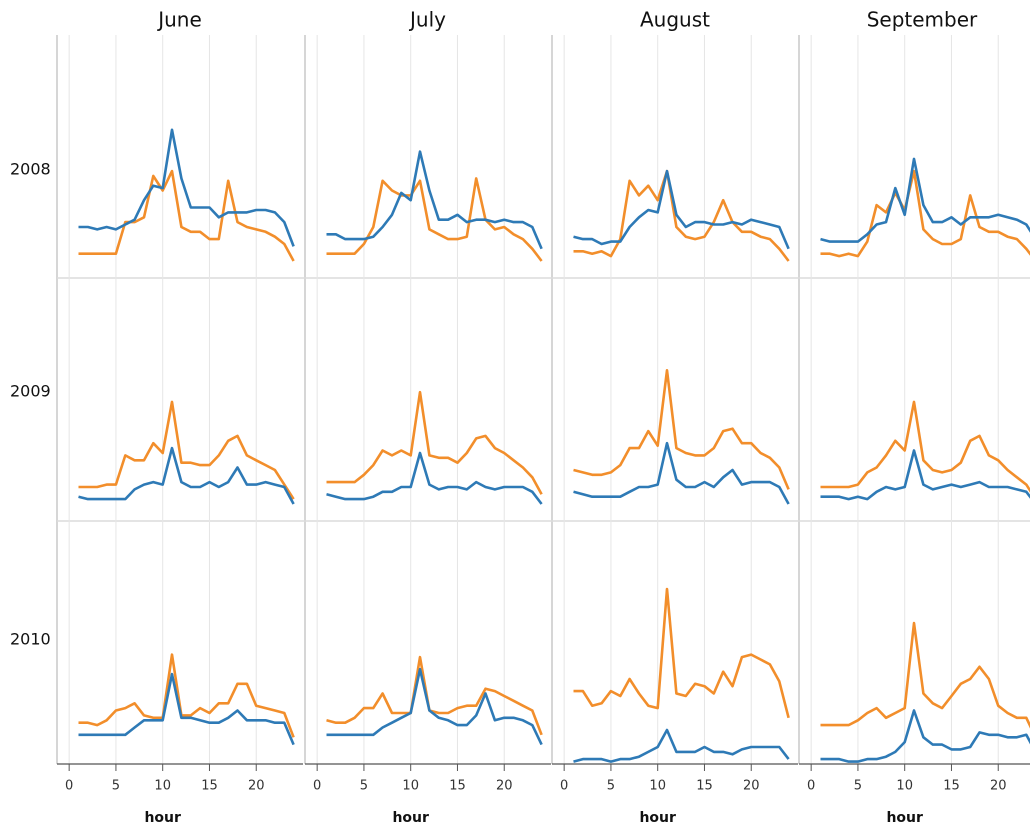  I want to click on column-title: August, so click(675, 20).